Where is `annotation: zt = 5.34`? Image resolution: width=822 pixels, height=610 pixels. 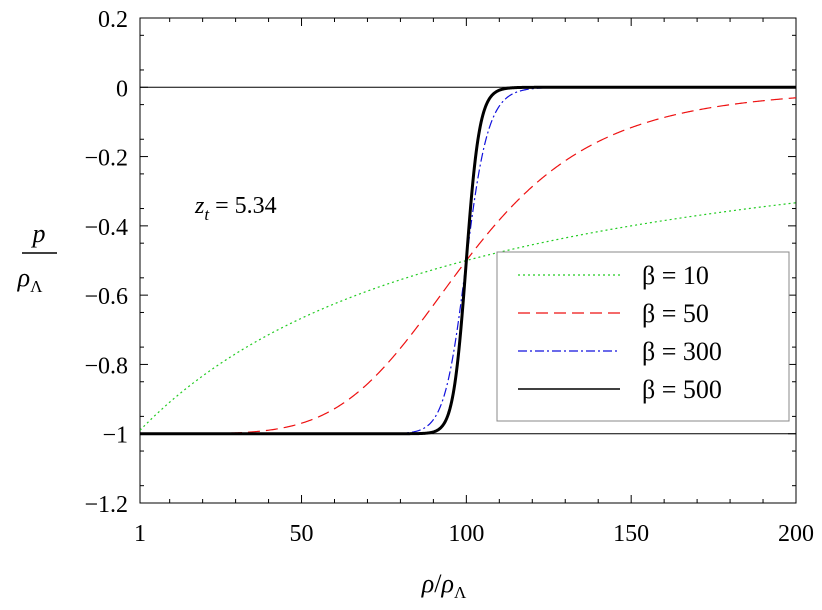
annotation: zt = 5.34 is located at coordinates (235, 208).